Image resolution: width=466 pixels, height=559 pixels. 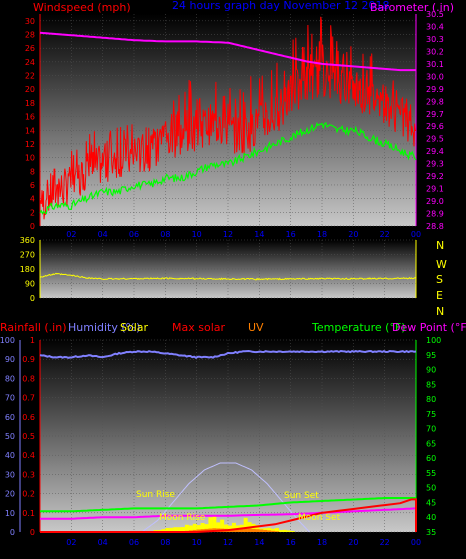 I want to click on wind-x-tick-label: 02, so click(x=71, y=234).